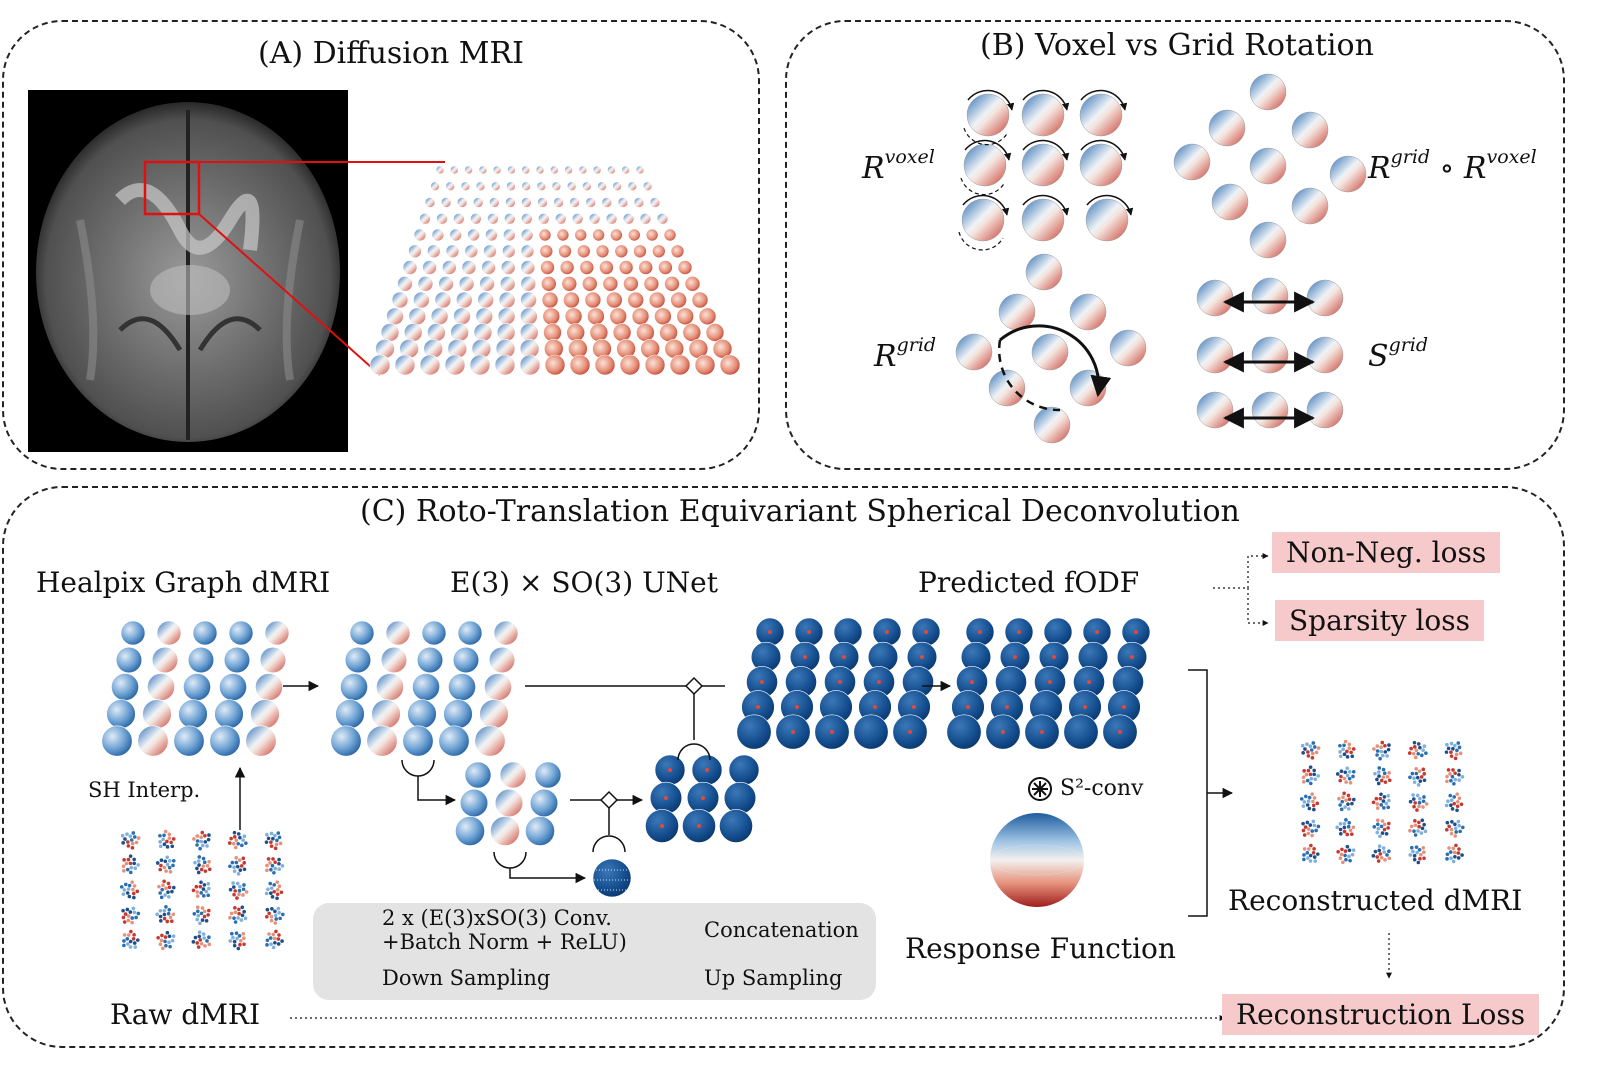 Image resolution: width=1605 pixels, height=1088 pixels. I want to click on legend-concat: Concatenation, so click(781, 930).